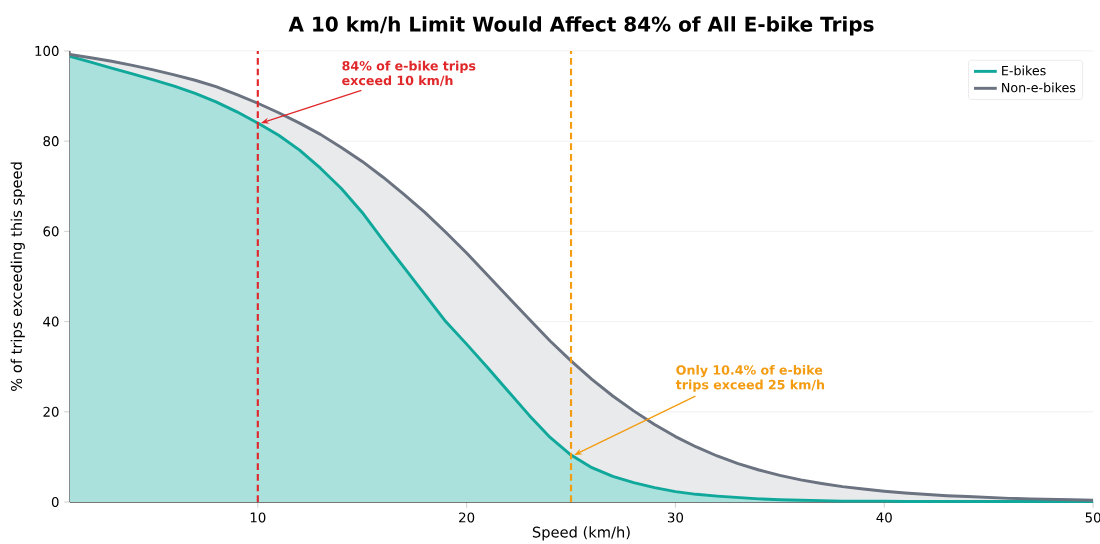 The width and height of the screenshot is (1100, 544). I want to click on y-tick-label: 20, so click(51, 411).